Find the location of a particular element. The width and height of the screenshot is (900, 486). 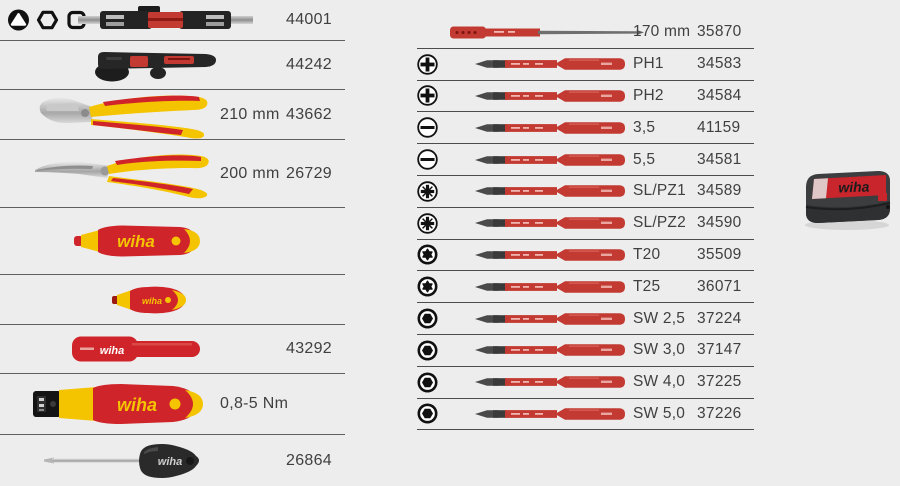

product-row-softfinish-handle: wiha is located at coordinates (172, 241).